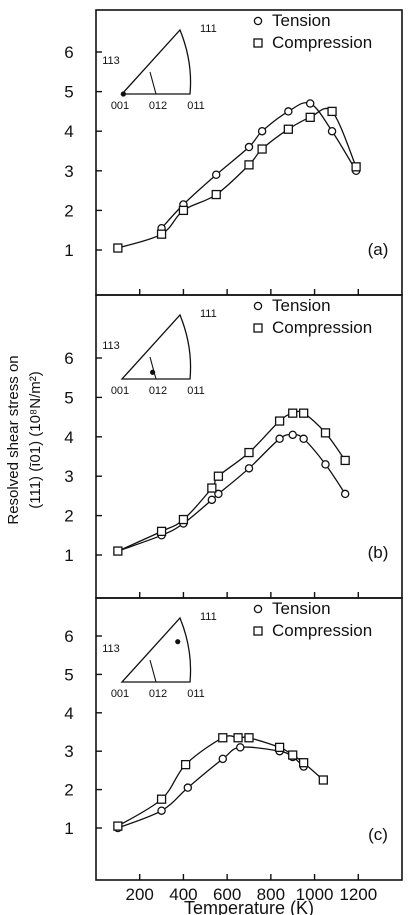 The image size is (411, 915). What do you see at coordinates (140, 894) in the screenshot?
I see `x-tick-label: 200` at bounding box center [140, 894].